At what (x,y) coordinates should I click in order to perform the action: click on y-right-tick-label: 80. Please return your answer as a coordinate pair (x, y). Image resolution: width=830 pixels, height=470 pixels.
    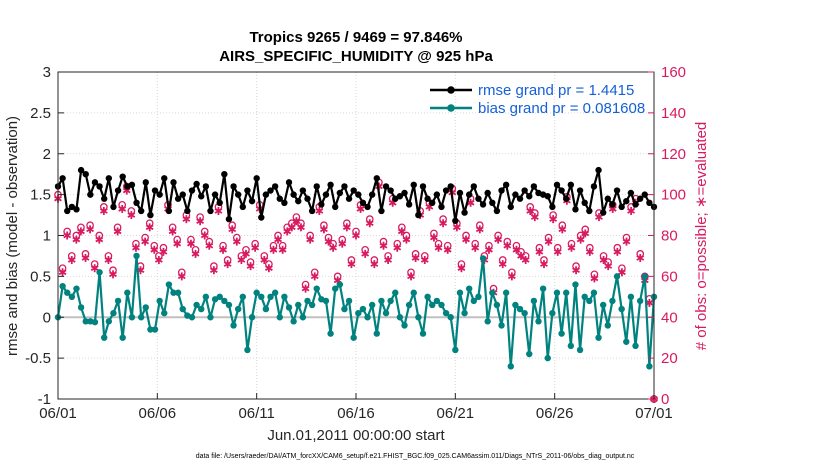
    Looking at the image, I should click on (669, 236).